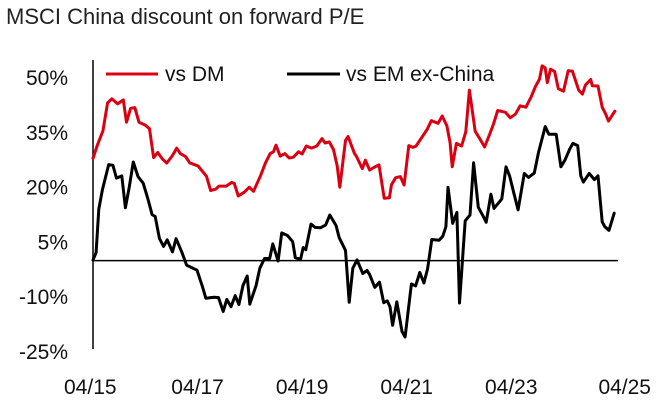  Describe the element at coordinates (53, 242) in the screenshot. I see `y-tick-label: 5%` at that location.